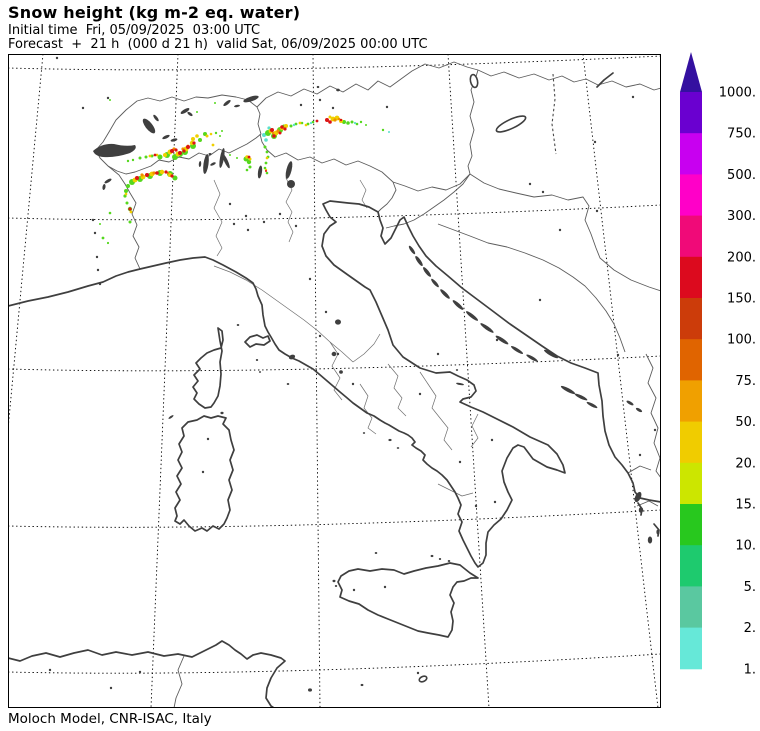  I want to click on colorbar-label: 150., so click(741, 299).